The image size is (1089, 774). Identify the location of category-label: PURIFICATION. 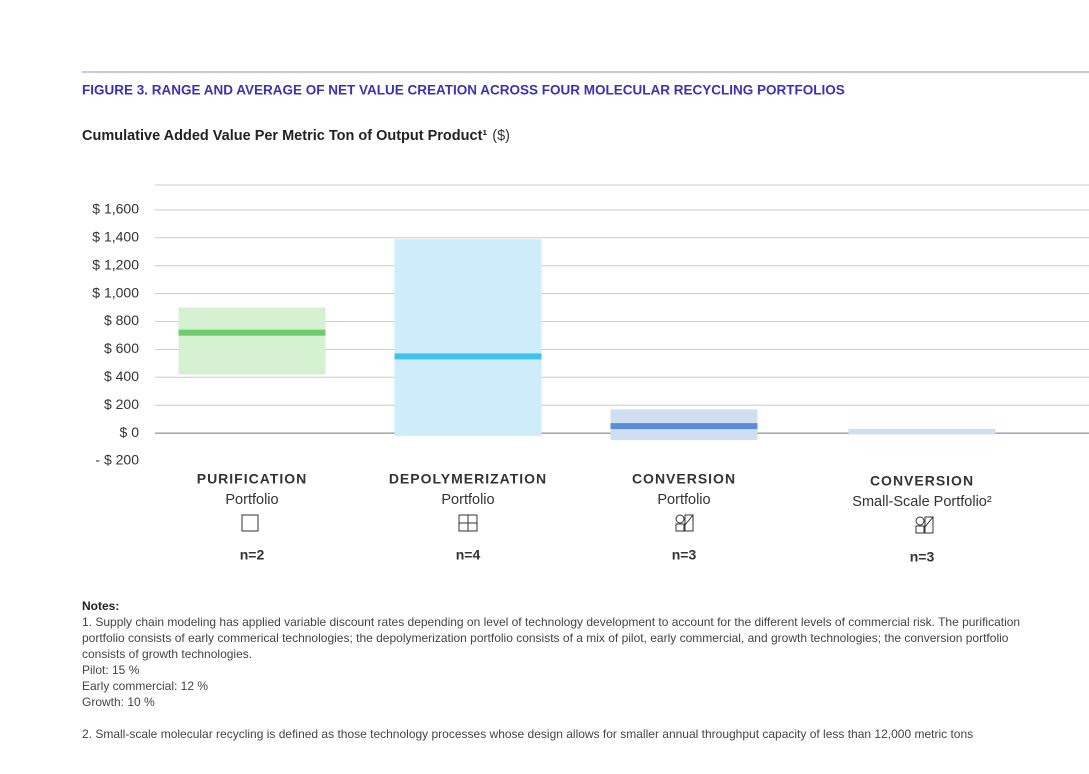
(252, 479).